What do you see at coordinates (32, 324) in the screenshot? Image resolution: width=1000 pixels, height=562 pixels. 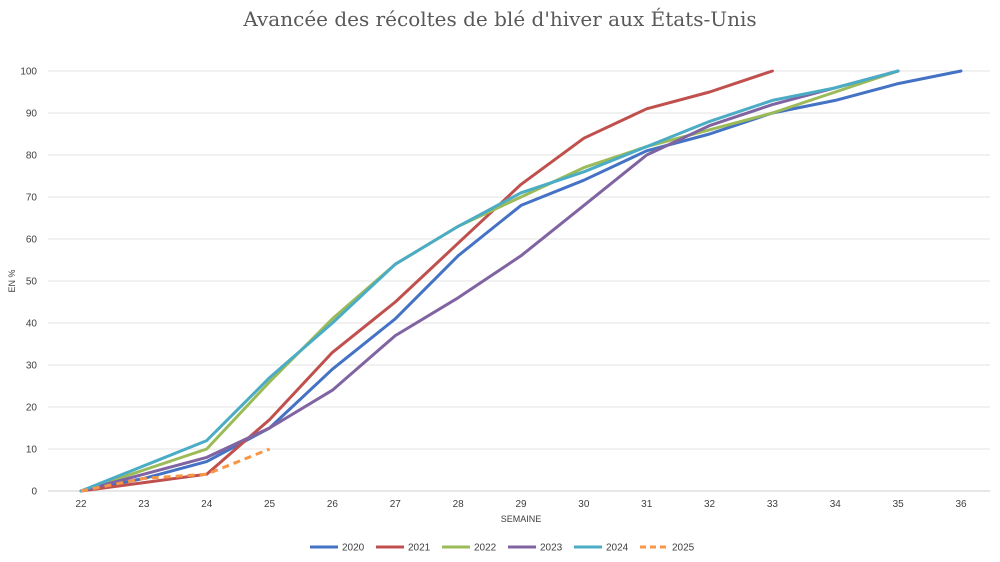 I see `y-tick-label: 40` at bounding box center [32, 324].